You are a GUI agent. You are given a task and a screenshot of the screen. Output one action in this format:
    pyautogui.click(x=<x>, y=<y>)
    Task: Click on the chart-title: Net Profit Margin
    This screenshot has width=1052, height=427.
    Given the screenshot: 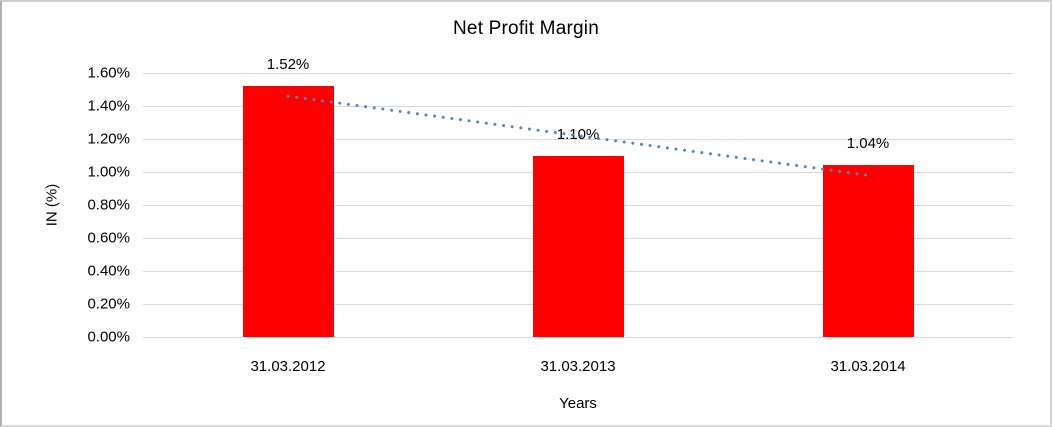 What is the action you would take?
    pyautogui.click(x=526, y=28)
    